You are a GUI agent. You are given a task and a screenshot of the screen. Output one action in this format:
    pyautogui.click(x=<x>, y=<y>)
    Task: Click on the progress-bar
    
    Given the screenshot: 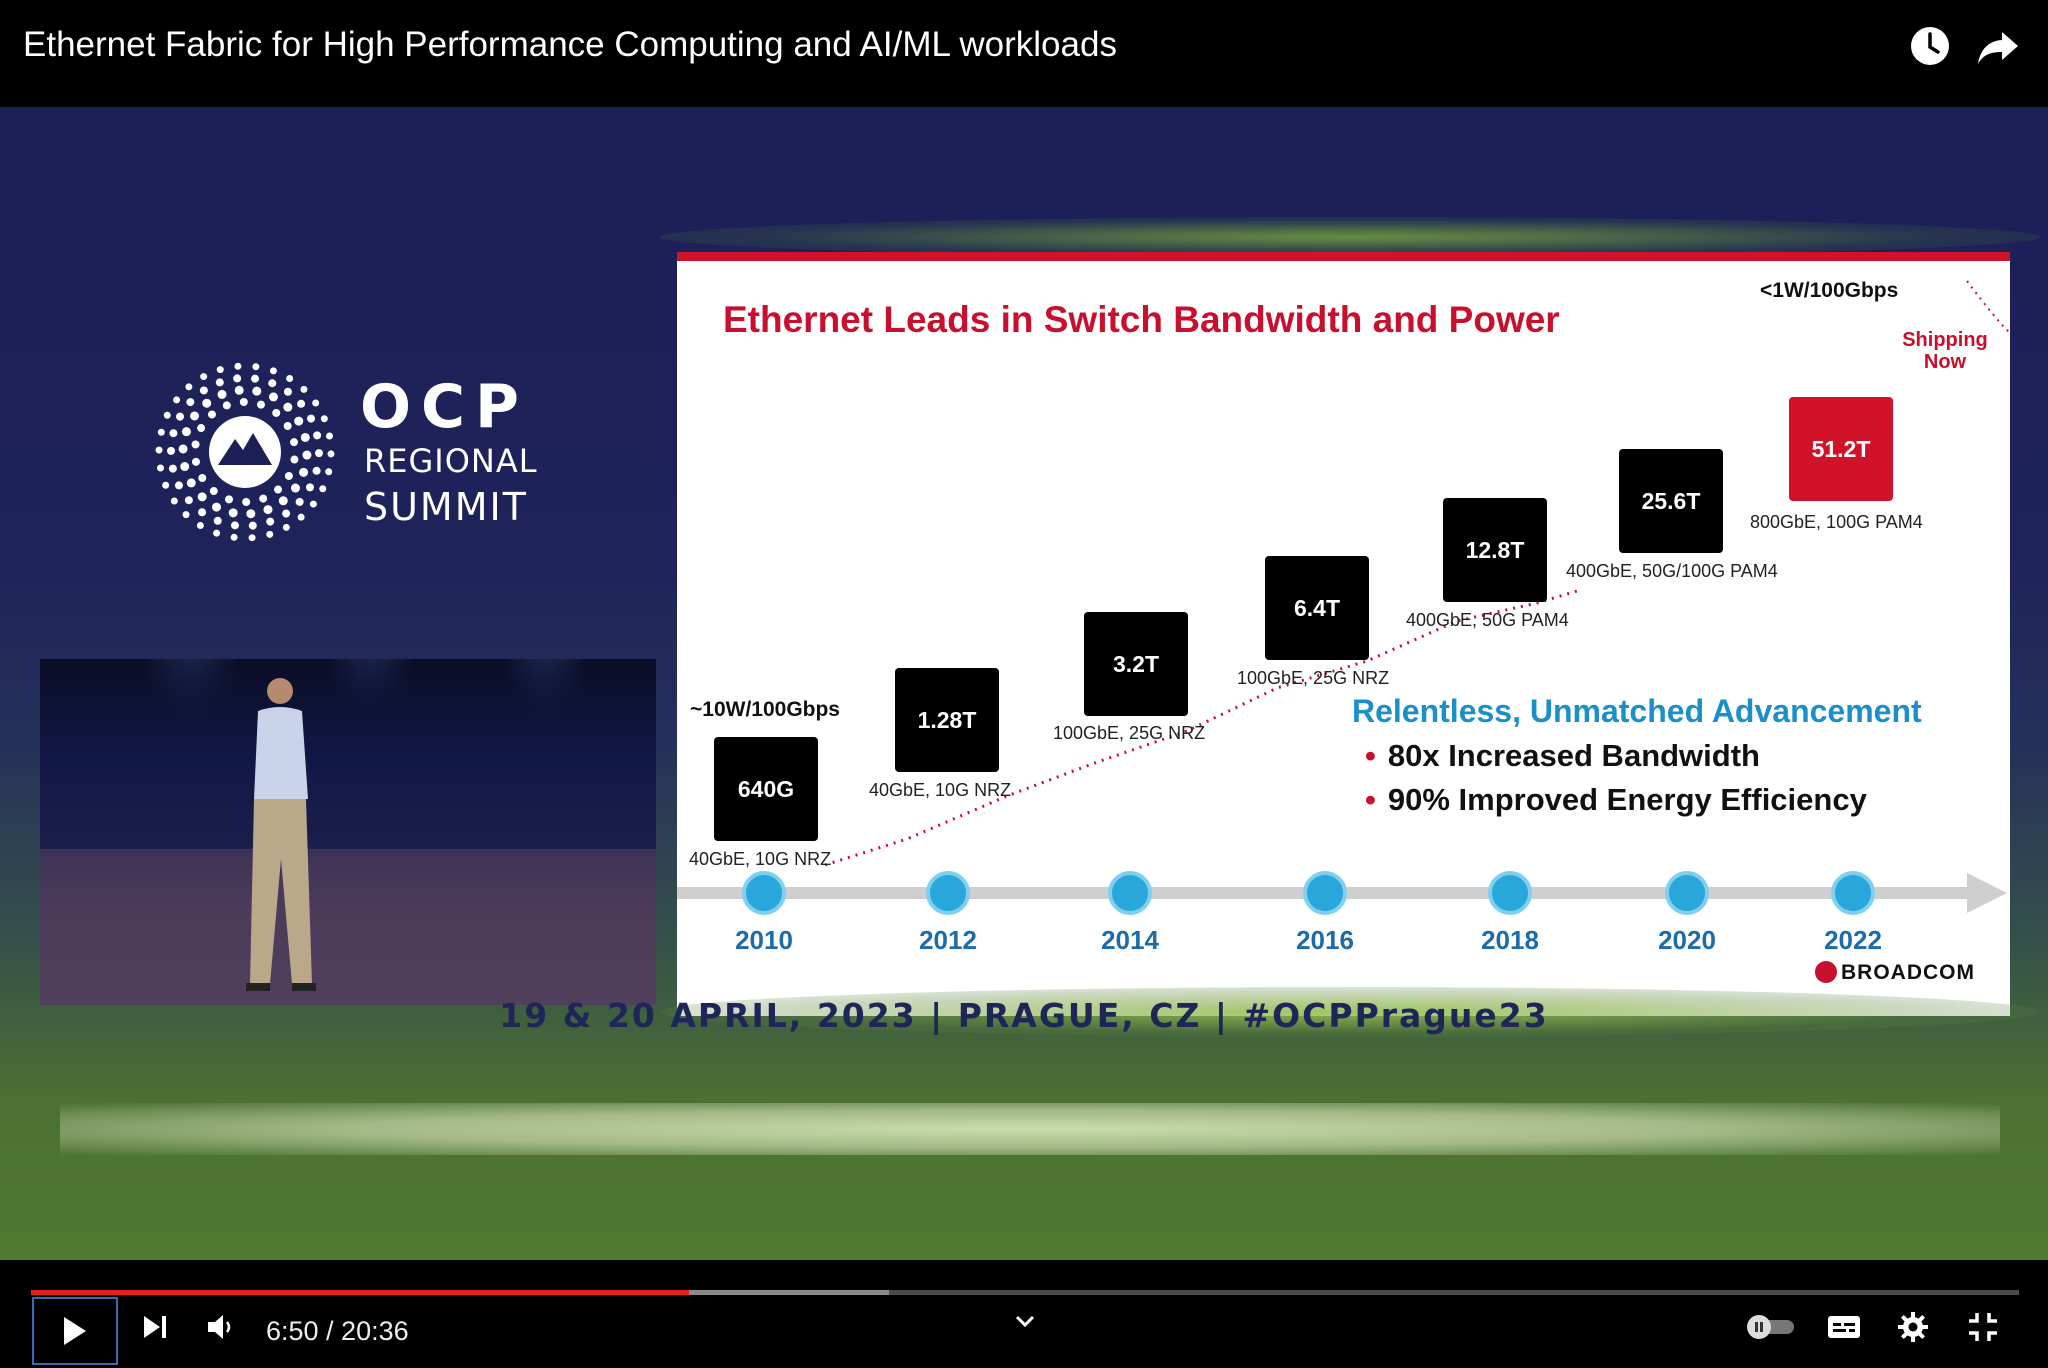 What is the action you would take?
    pyautogui.click(x=1025, y=1292)
    